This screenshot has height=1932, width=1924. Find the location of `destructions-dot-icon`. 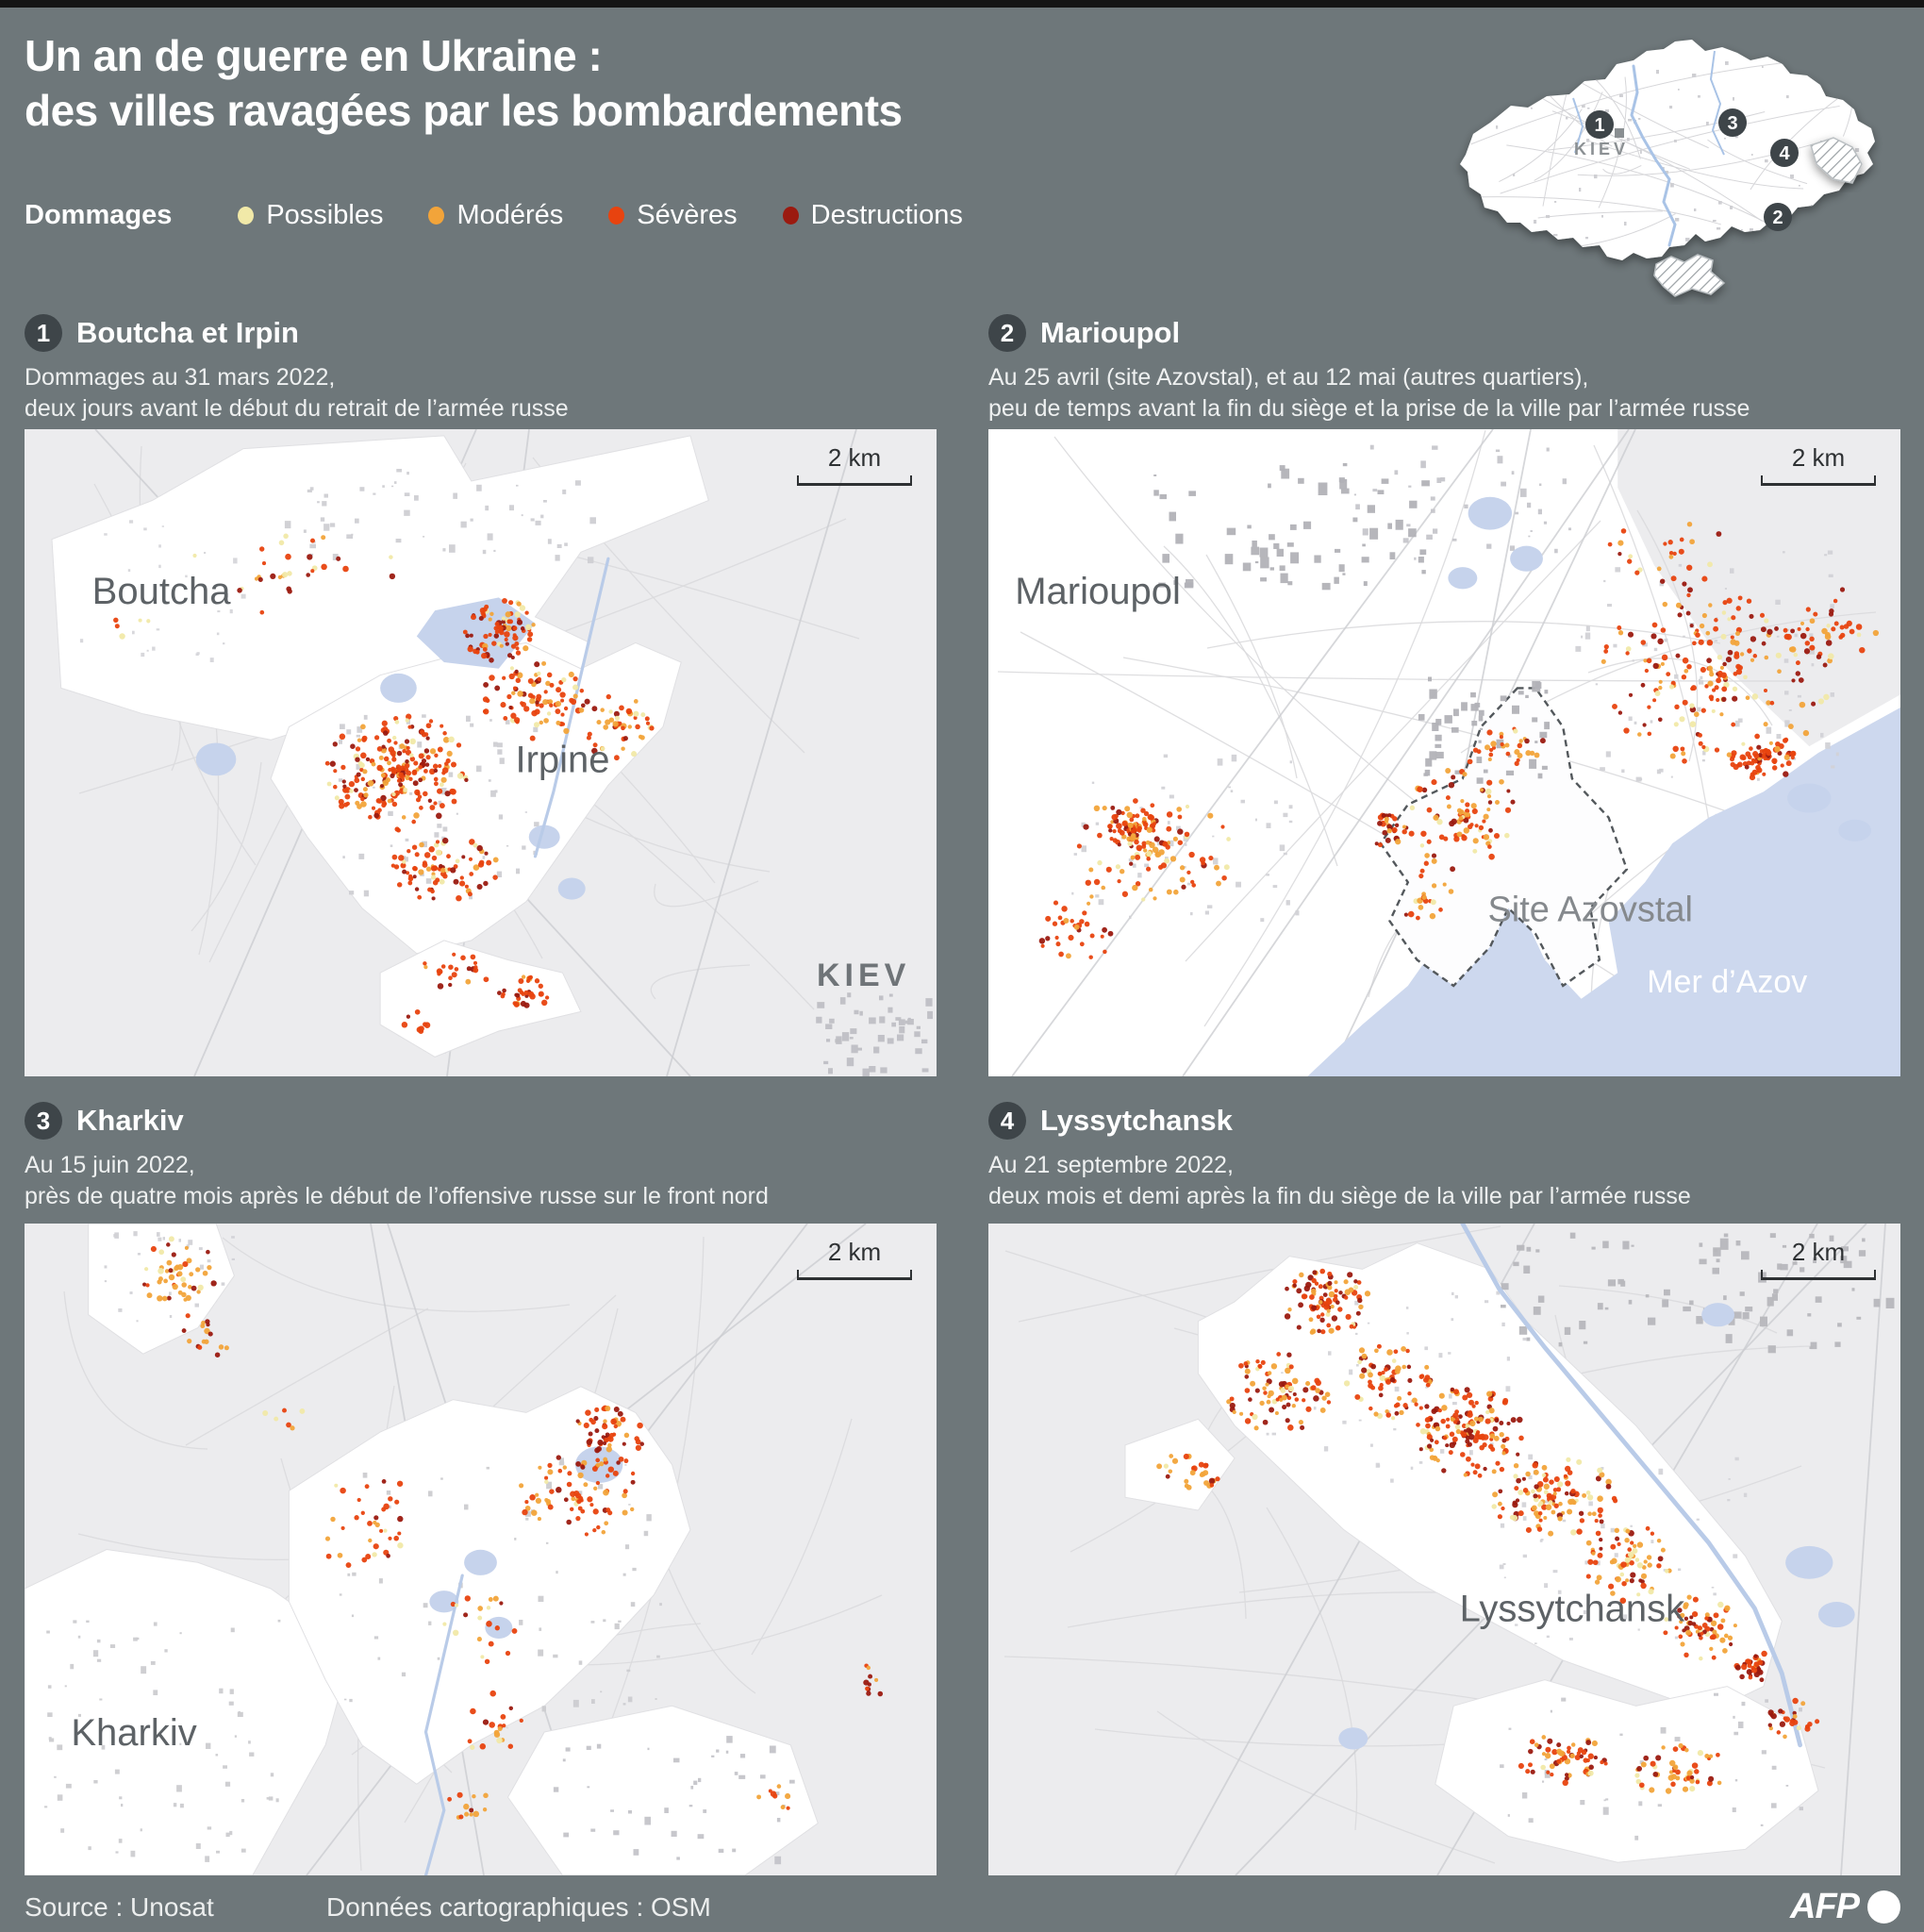

destructions-dot-icon is located at coordinates (790, 216).